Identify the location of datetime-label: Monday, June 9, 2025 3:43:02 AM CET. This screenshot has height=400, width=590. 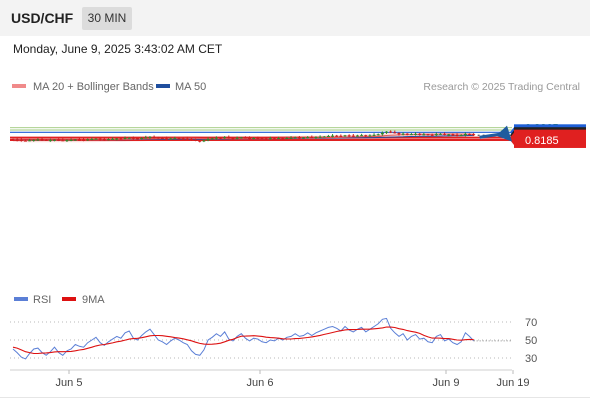
(118, 49).